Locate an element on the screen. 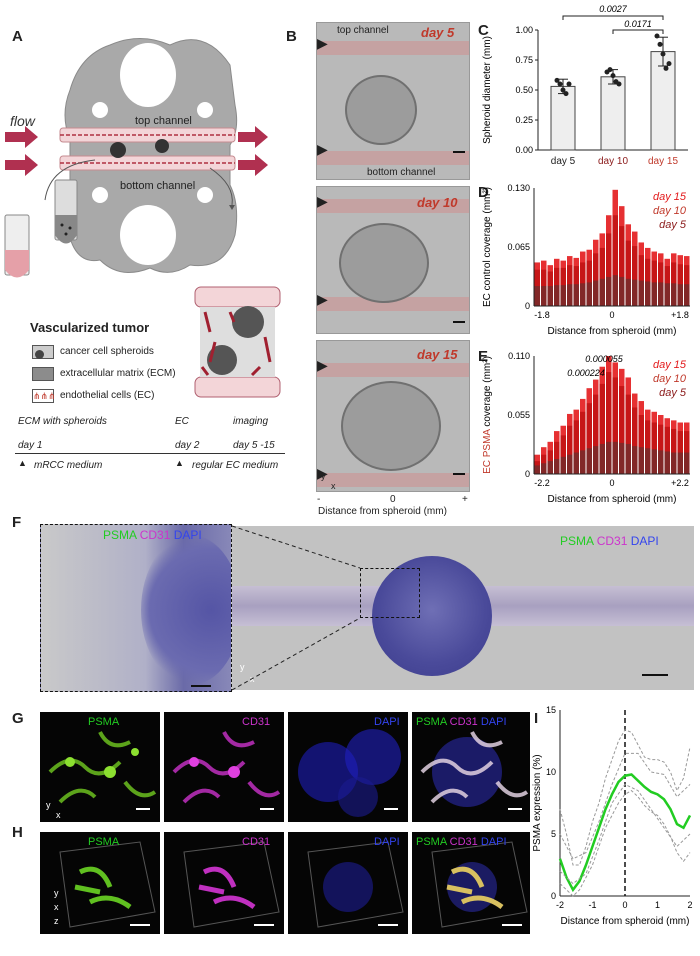 Image resolution: width=700 pixels, height=956 pixels. y-tick-label: 1.00 is located at coordinates (524, 30).